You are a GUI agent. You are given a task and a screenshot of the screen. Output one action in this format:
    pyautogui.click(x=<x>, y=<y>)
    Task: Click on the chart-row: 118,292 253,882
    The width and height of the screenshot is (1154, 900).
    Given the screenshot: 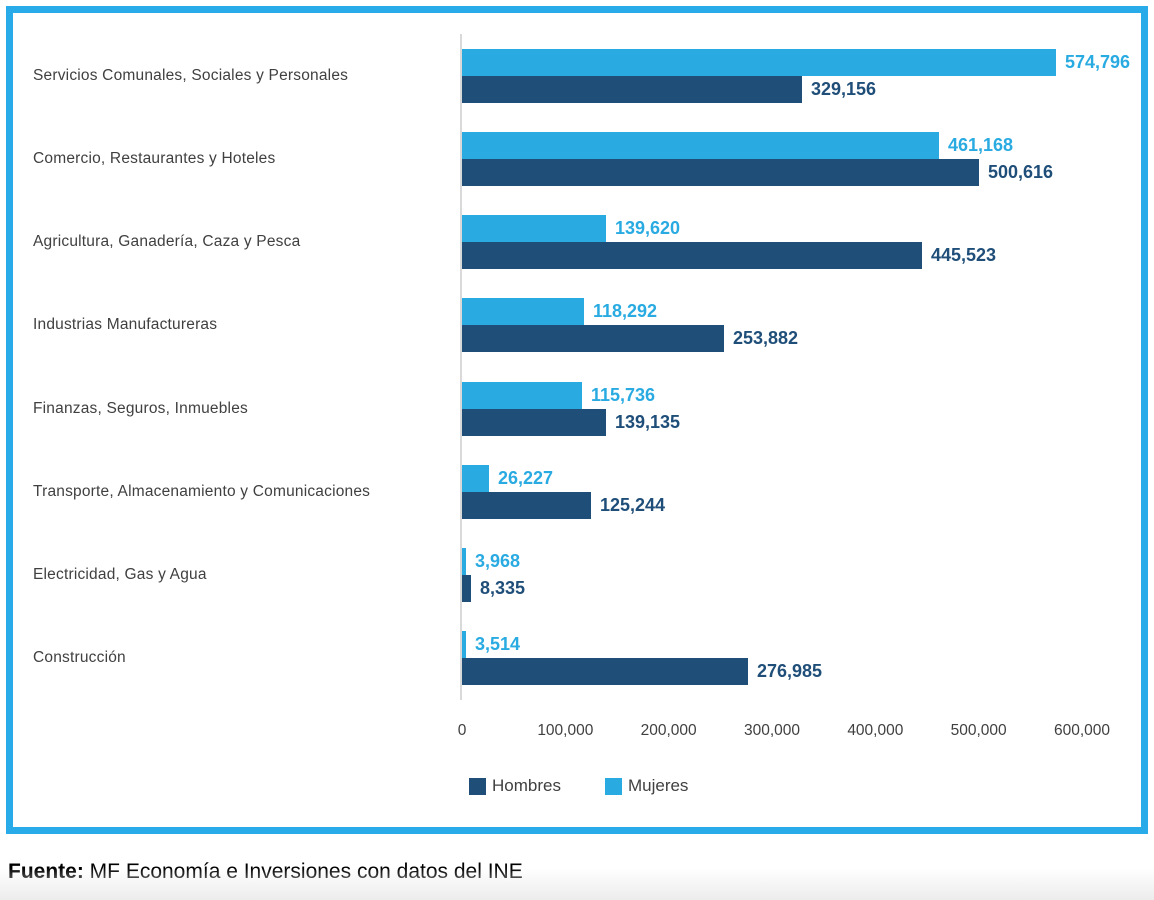 What is the action you would take?
    pyautogui.click(x=795, y=325)
    